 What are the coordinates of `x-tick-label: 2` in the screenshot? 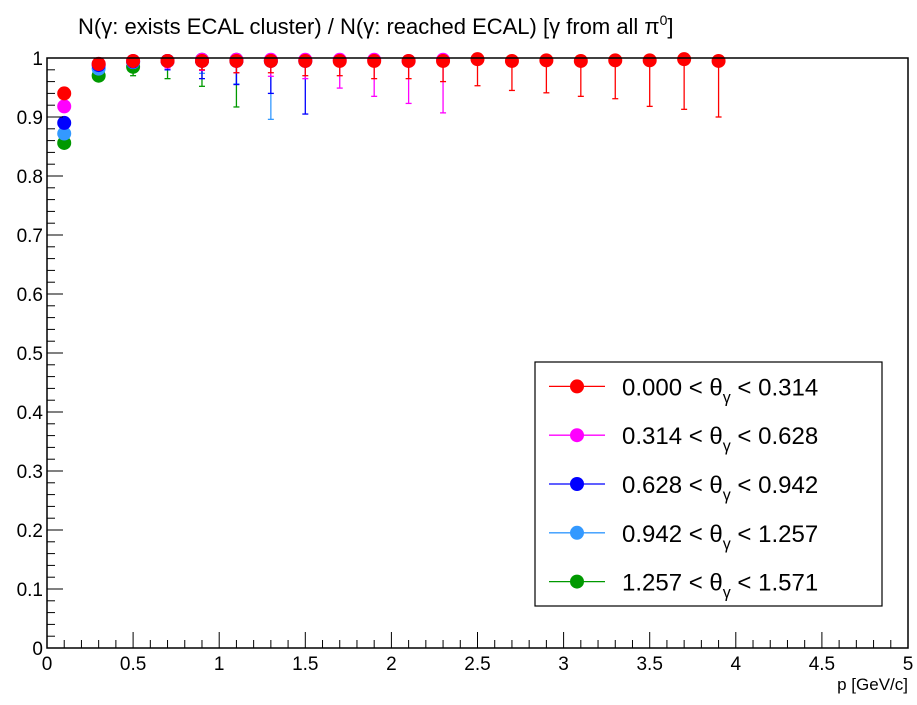 It's located at (391, 664).